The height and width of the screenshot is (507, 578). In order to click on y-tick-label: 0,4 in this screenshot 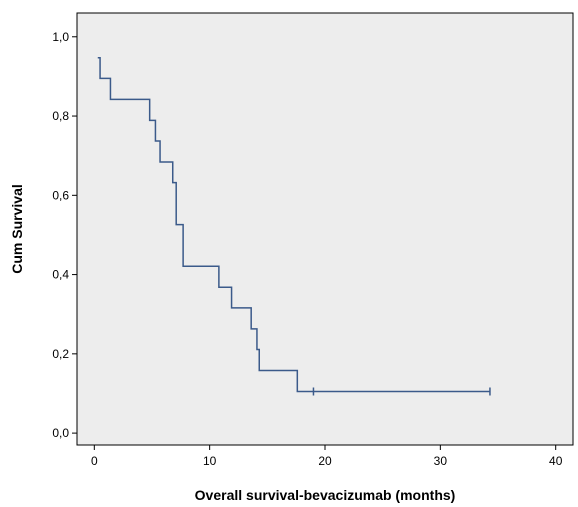, I will do `click(60, 275)`.